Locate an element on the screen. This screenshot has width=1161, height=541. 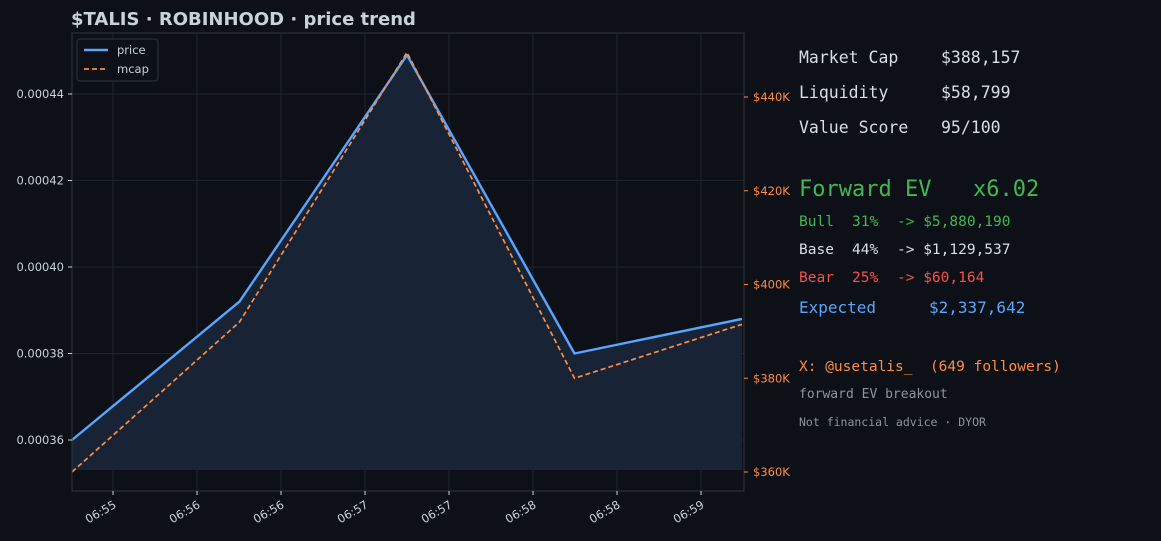
y-left-tick-label: 0.00036 is located at coordinates (40, 440).